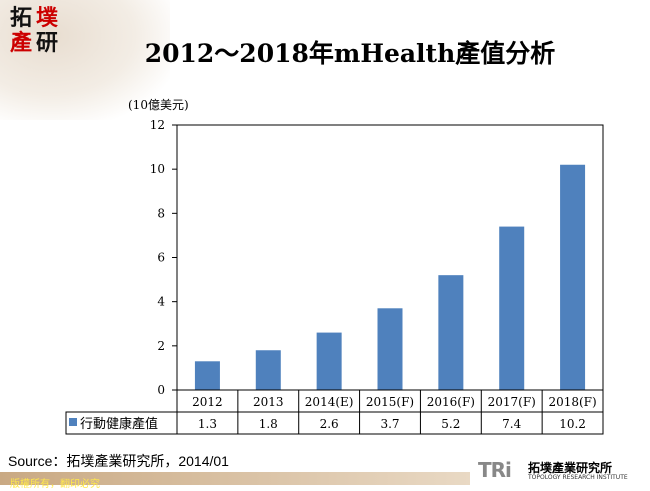  Describe the element at coordinates (570, 468) in the screenshot. I see `tri-name-cn: 拓墣產業研究所` at that location.